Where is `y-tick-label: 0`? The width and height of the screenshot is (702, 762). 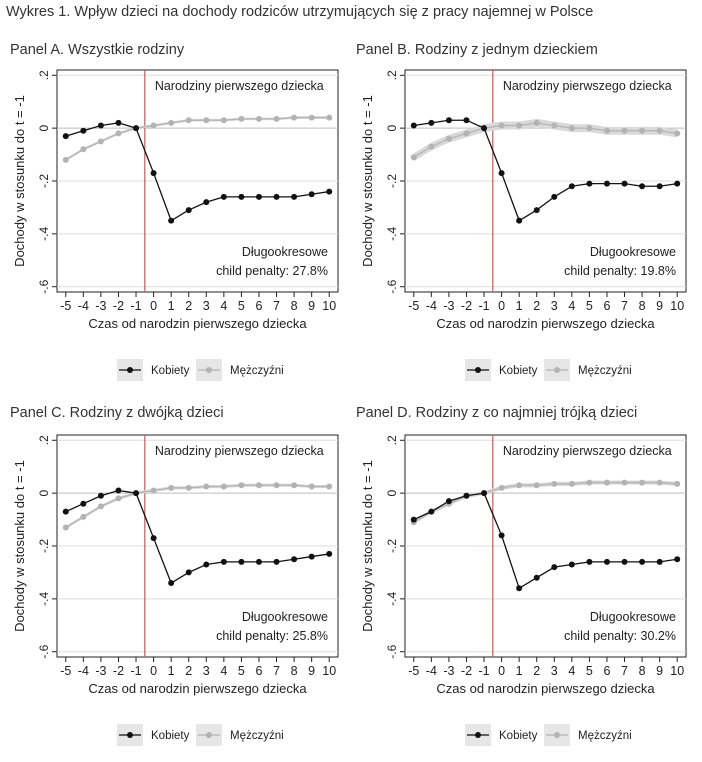
y-tick-label: 0 is located at coordinates (44, 127).